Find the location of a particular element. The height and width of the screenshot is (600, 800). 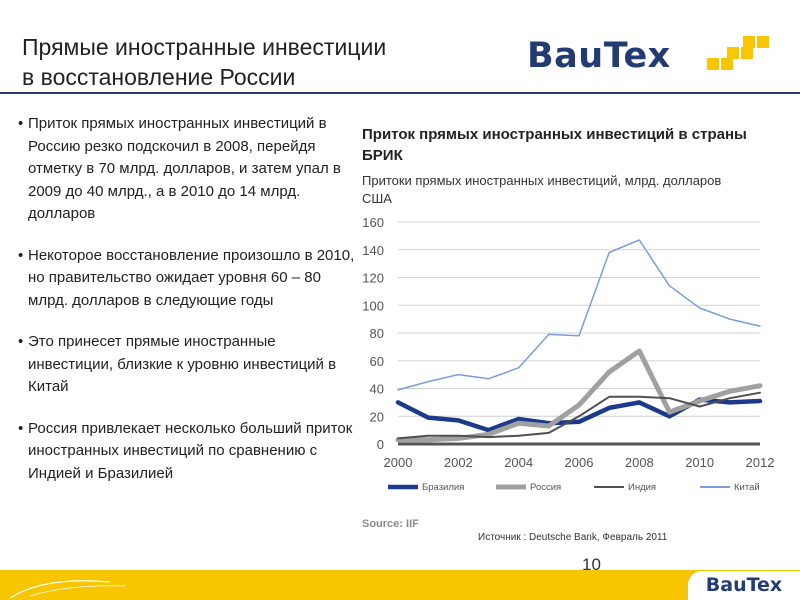

y-tick-label: 100 is located at coordinates (373, 305).